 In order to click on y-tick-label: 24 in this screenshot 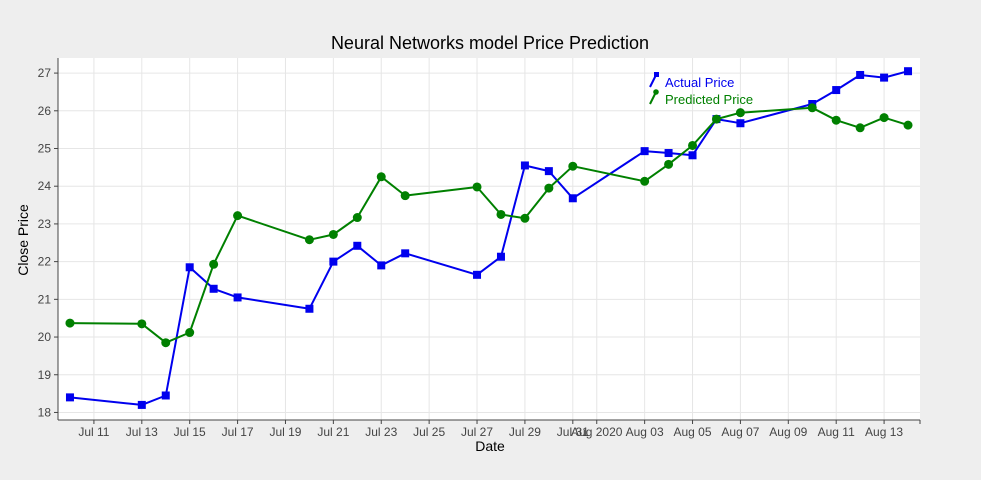, I will do `click(45, 186)`.